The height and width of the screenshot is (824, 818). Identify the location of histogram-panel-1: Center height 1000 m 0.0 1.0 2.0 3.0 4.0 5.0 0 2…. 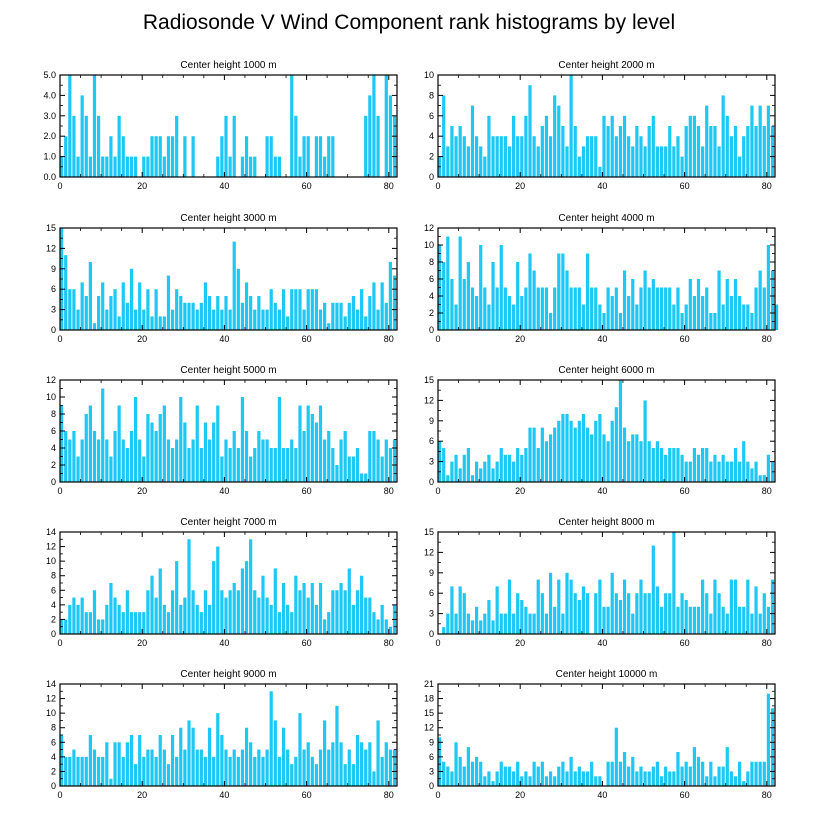
(220, 125).